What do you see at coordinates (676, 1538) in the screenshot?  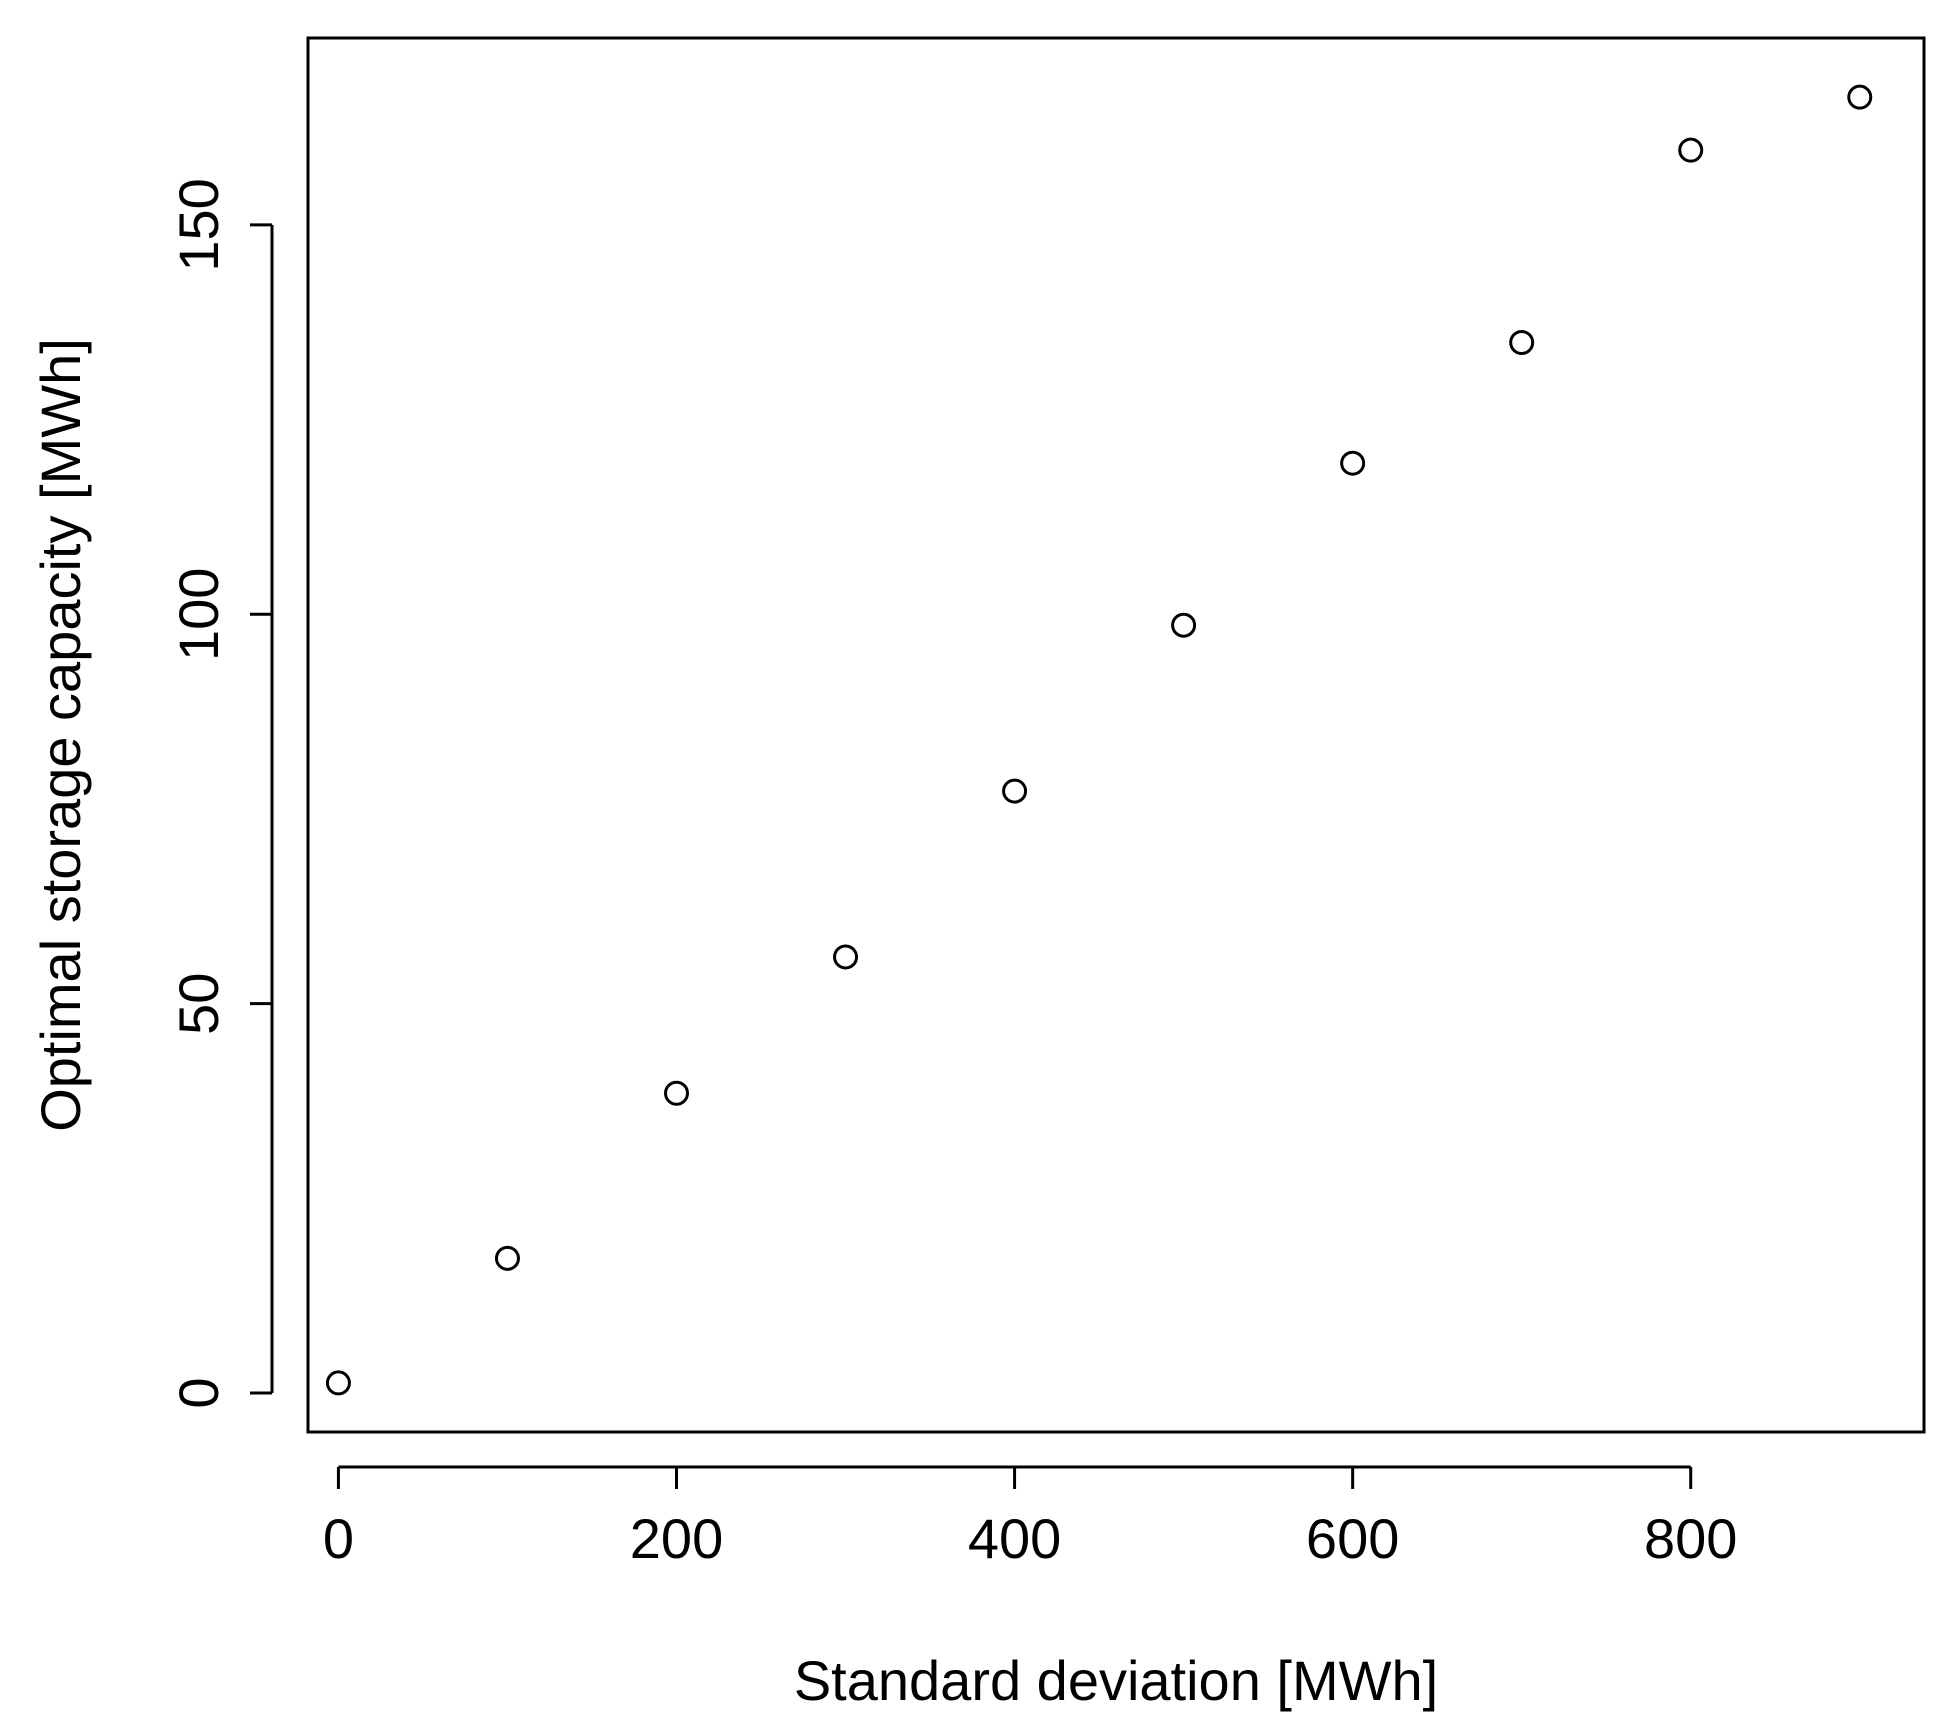 I see `x-tick-label: 200` at bounding box center [676, 1538].